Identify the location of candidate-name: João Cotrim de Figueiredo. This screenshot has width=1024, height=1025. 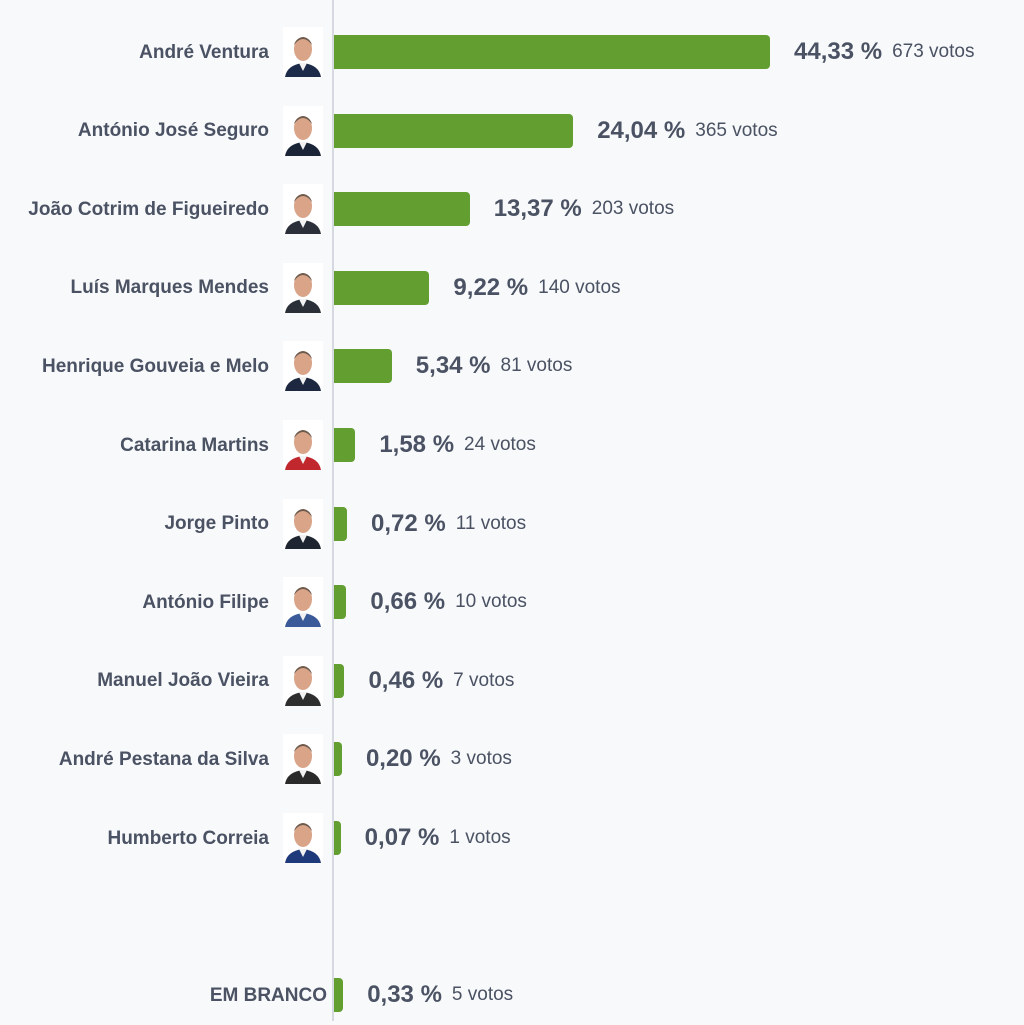
(148, 209).